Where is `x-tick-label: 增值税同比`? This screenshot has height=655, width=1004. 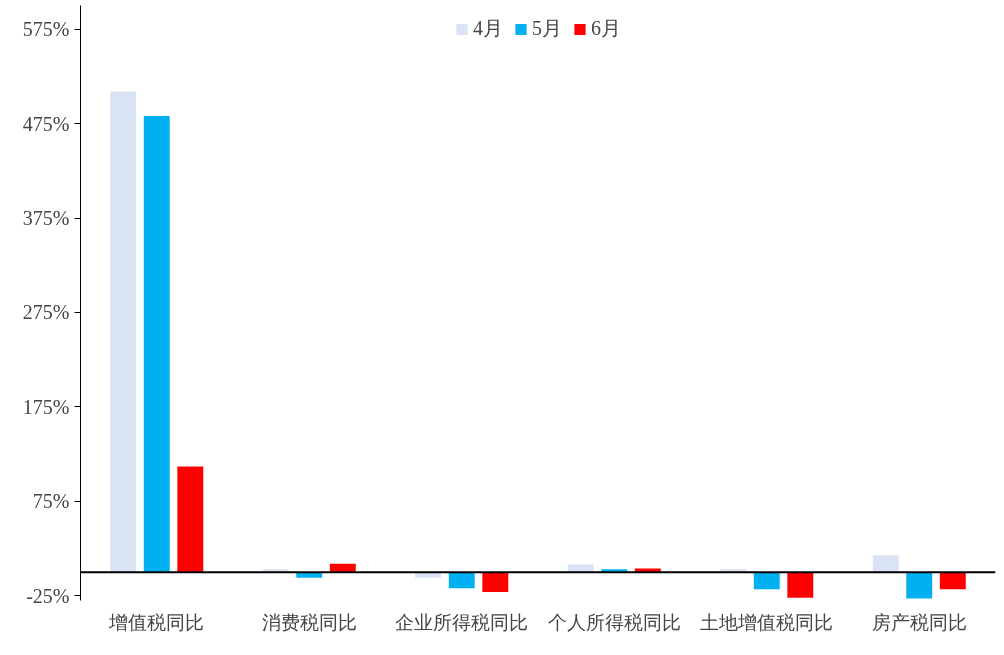 x-tick-label: 增值税同比 is located at coordinates (156, 622).